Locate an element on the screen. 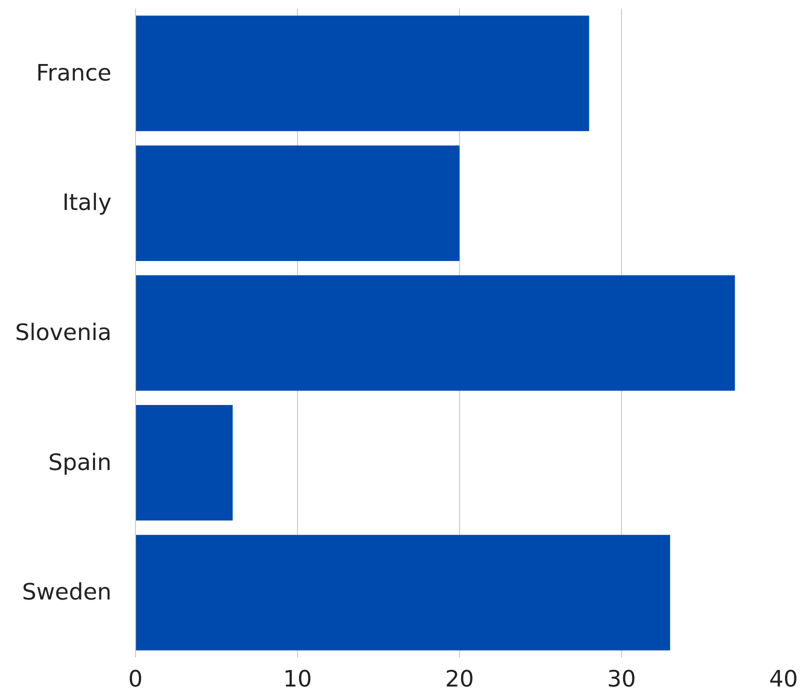 Image resolution: width=805 pixels, height=695 pixels. x-tick-label: 0 is located at coordinates (135, 679).